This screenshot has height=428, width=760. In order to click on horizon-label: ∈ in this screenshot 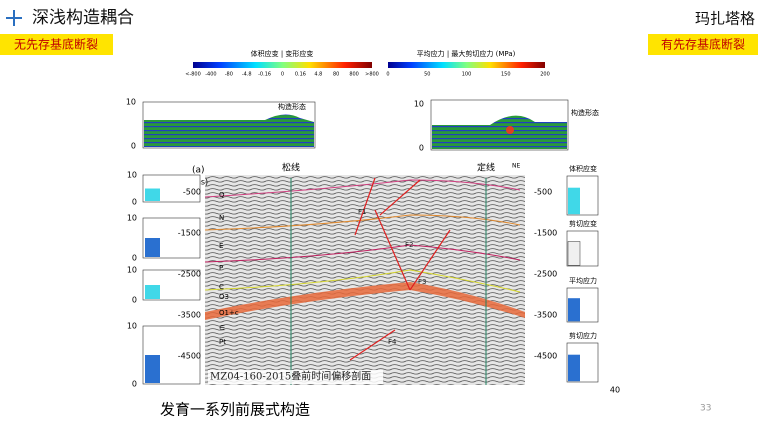, I will do `click(222, 328)`.